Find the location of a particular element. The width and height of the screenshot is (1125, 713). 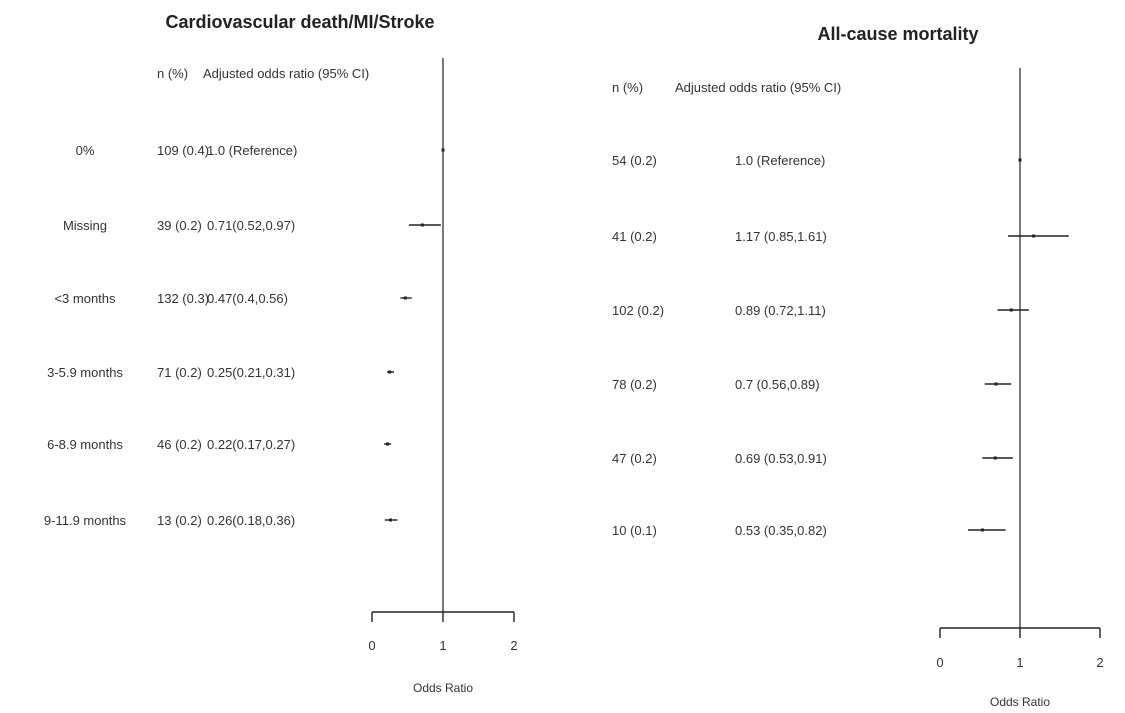

row-label: 6-8.9 months is located at coordinates (85, 444).